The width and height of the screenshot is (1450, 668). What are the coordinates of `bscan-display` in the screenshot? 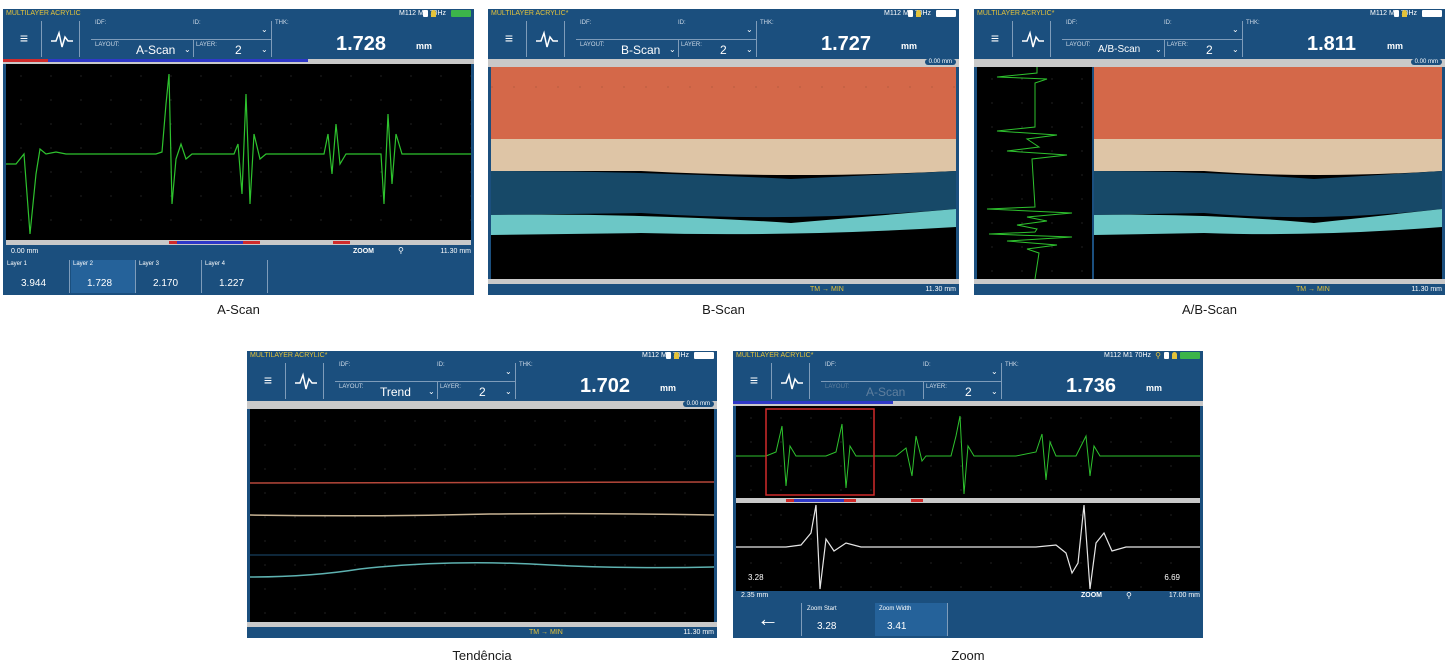 It's located at (723, 173).